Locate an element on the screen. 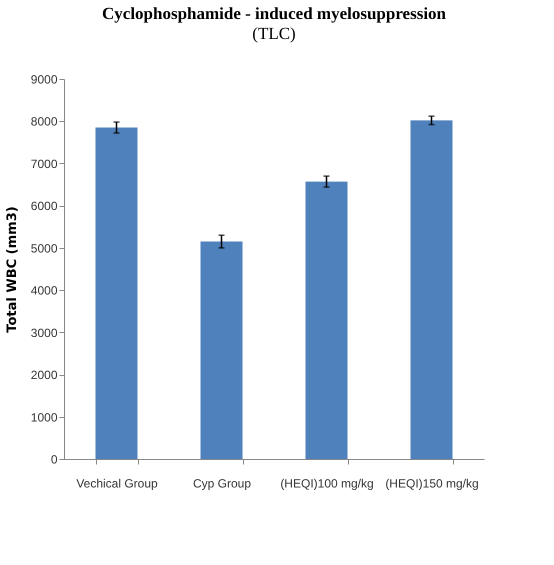  y-axis-title: Total WBC (mm3) is located at coordinates (12, 269).